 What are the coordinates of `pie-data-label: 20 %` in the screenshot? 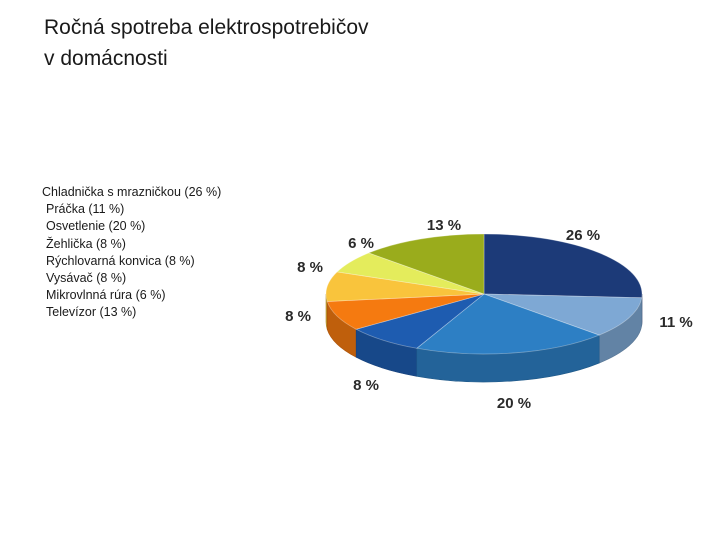 It's located at (514, 403).